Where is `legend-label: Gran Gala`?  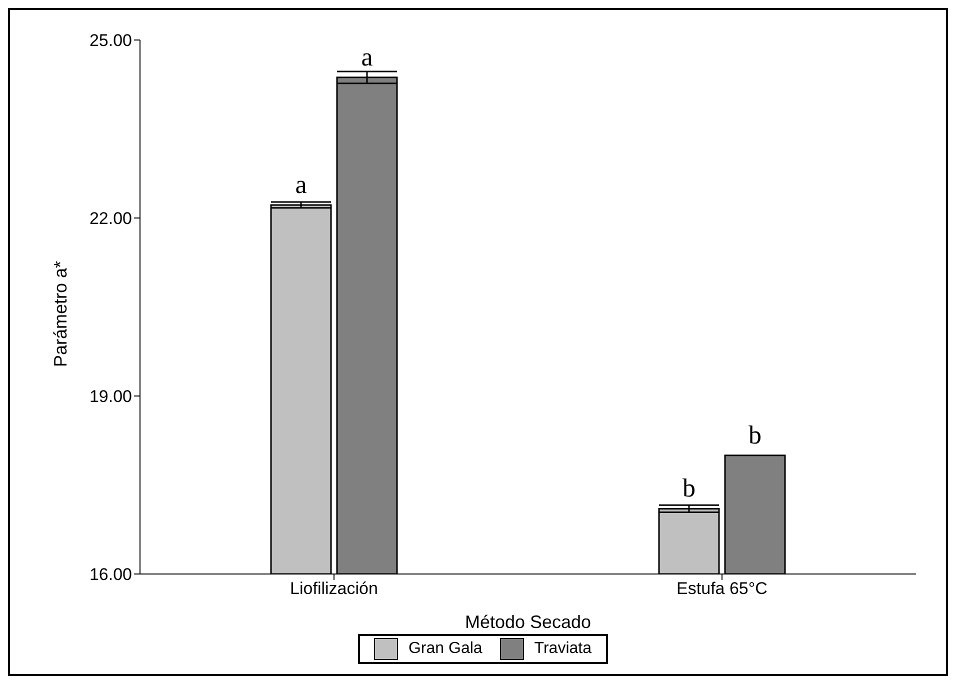
legend-label: Gran Gala is located at coordinates (444, 649).